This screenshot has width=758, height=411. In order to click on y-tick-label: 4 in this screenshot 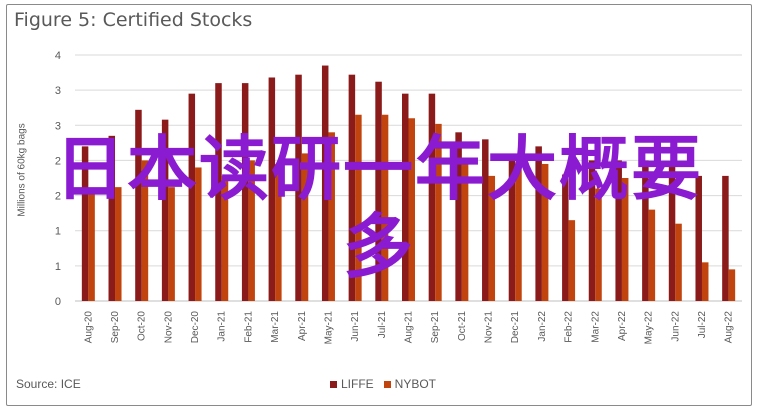, I will do `click(58, 56)`.